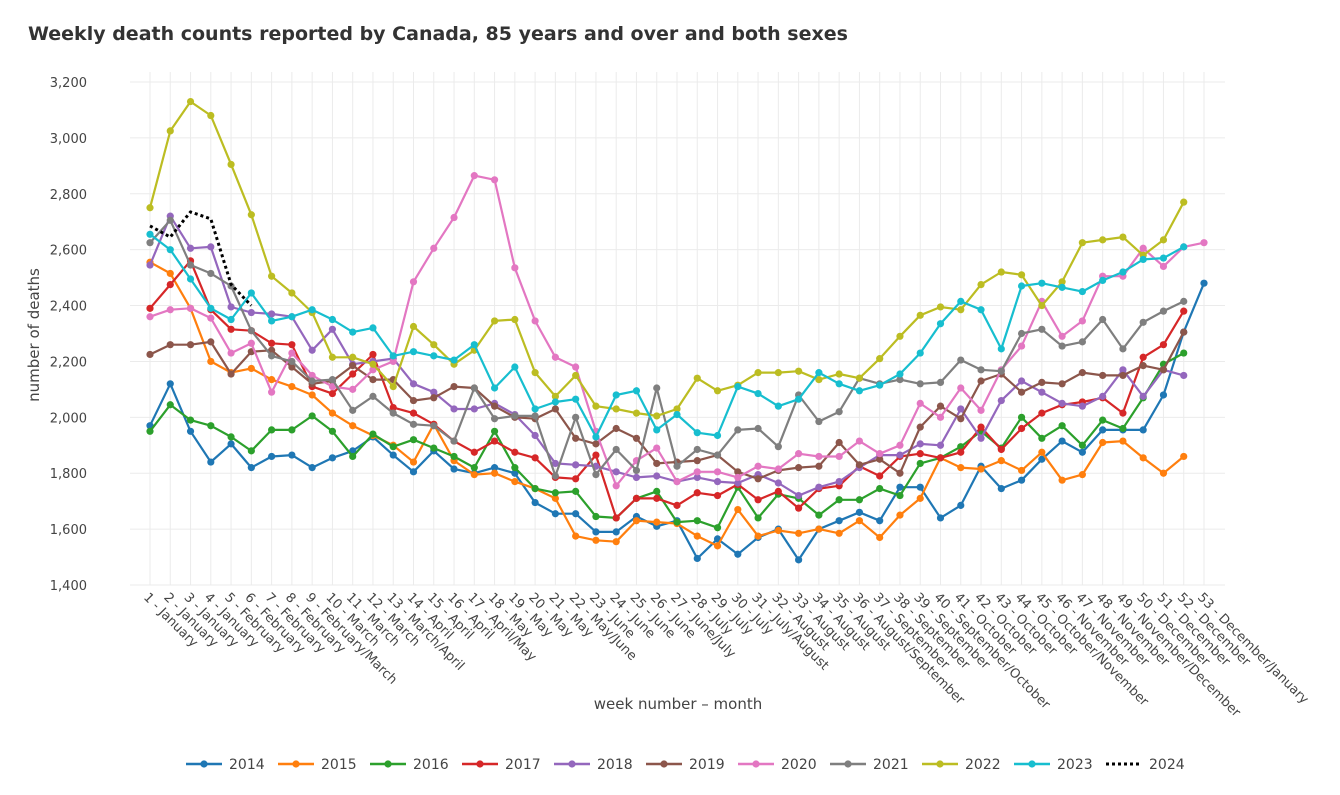 This screenshot has height=795, width=1340. Describe the element at coordinates (68, 530) in the screenshot. I see `y-tick-label: 1,600` at that location.